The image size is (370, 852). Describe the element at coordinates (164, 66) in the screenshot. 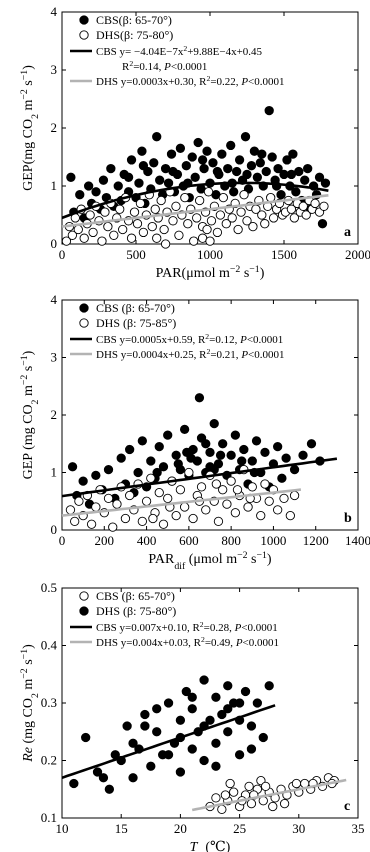

I see `equation-text: R2=0.14, P<0.0001` at that location.